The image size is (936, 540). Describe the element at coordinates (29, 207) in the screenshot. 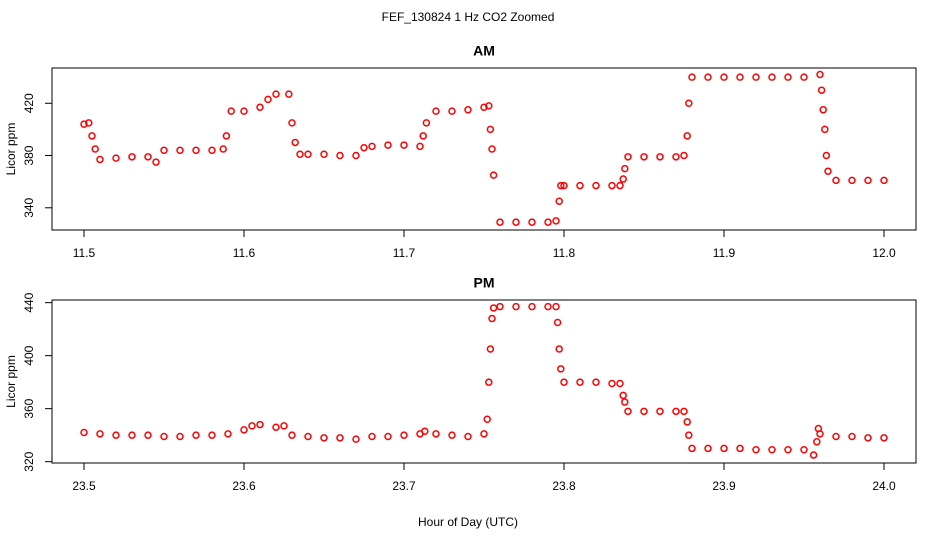

I see `y-tick-label: 340` at that location.